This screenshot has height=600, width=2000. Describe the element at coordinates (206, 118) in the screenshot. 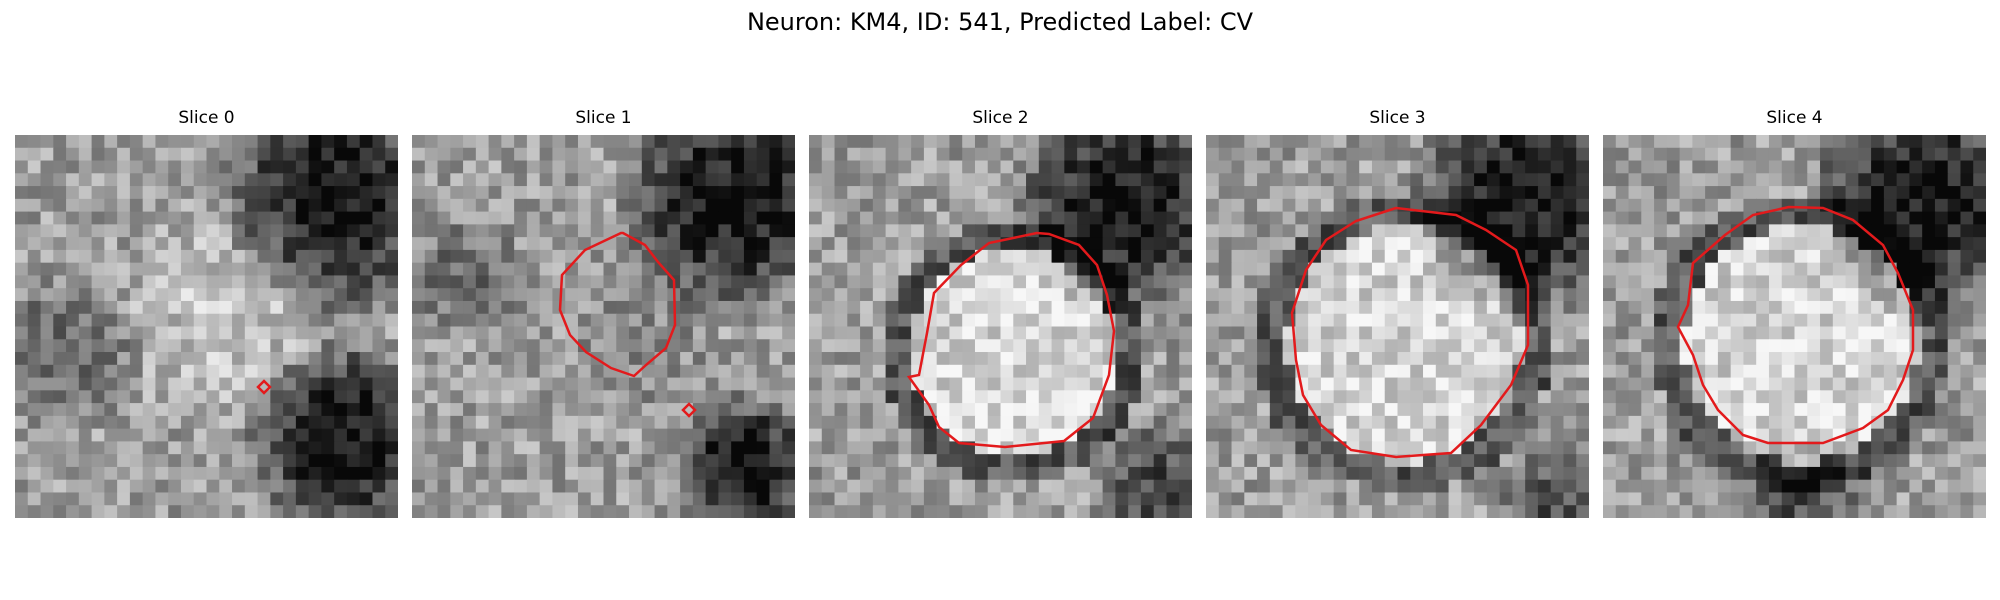

I see `slice-title-0: Slice 0` at that location.